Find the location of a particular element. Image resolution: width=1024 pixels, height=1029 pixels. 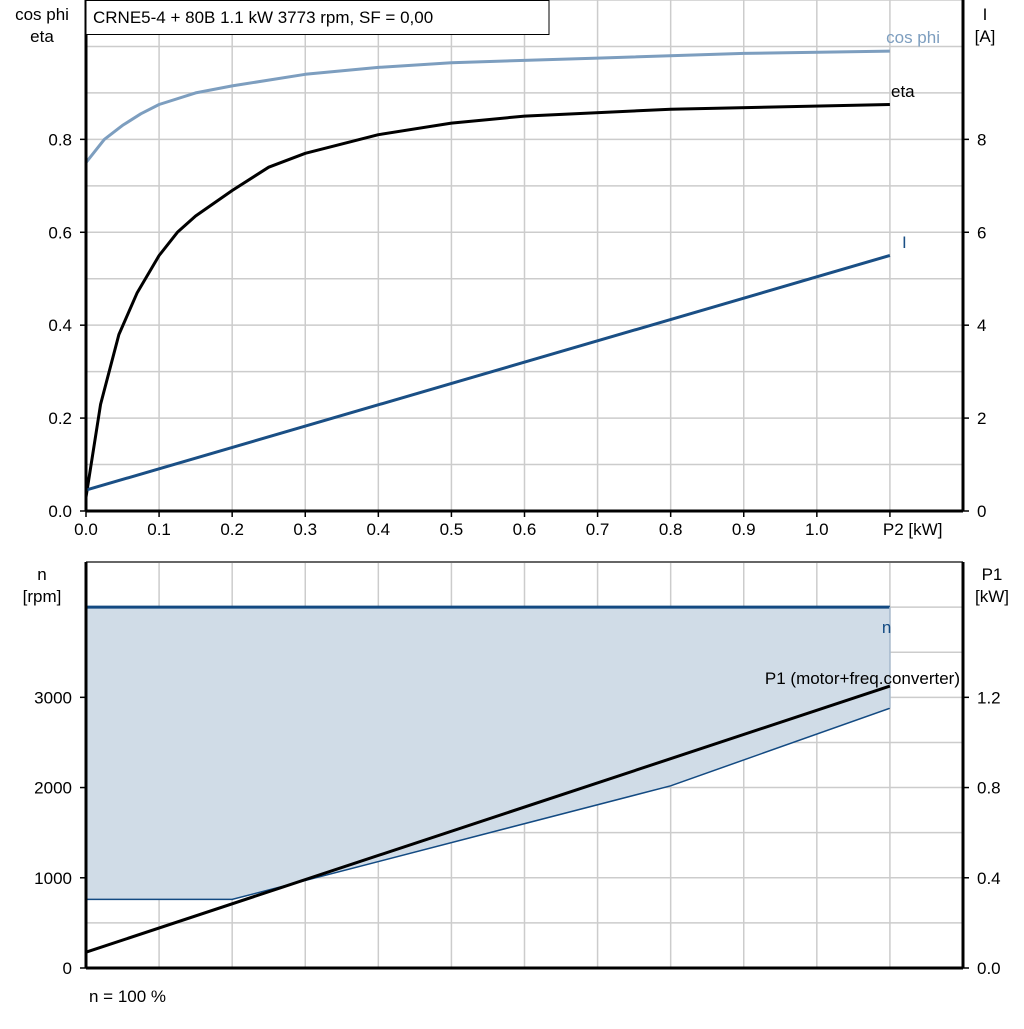

title-box: CRNE5-4 + 80B 1.1 kW 3773 rpm, SF = 0,00 is located at coordinates (317, 17).